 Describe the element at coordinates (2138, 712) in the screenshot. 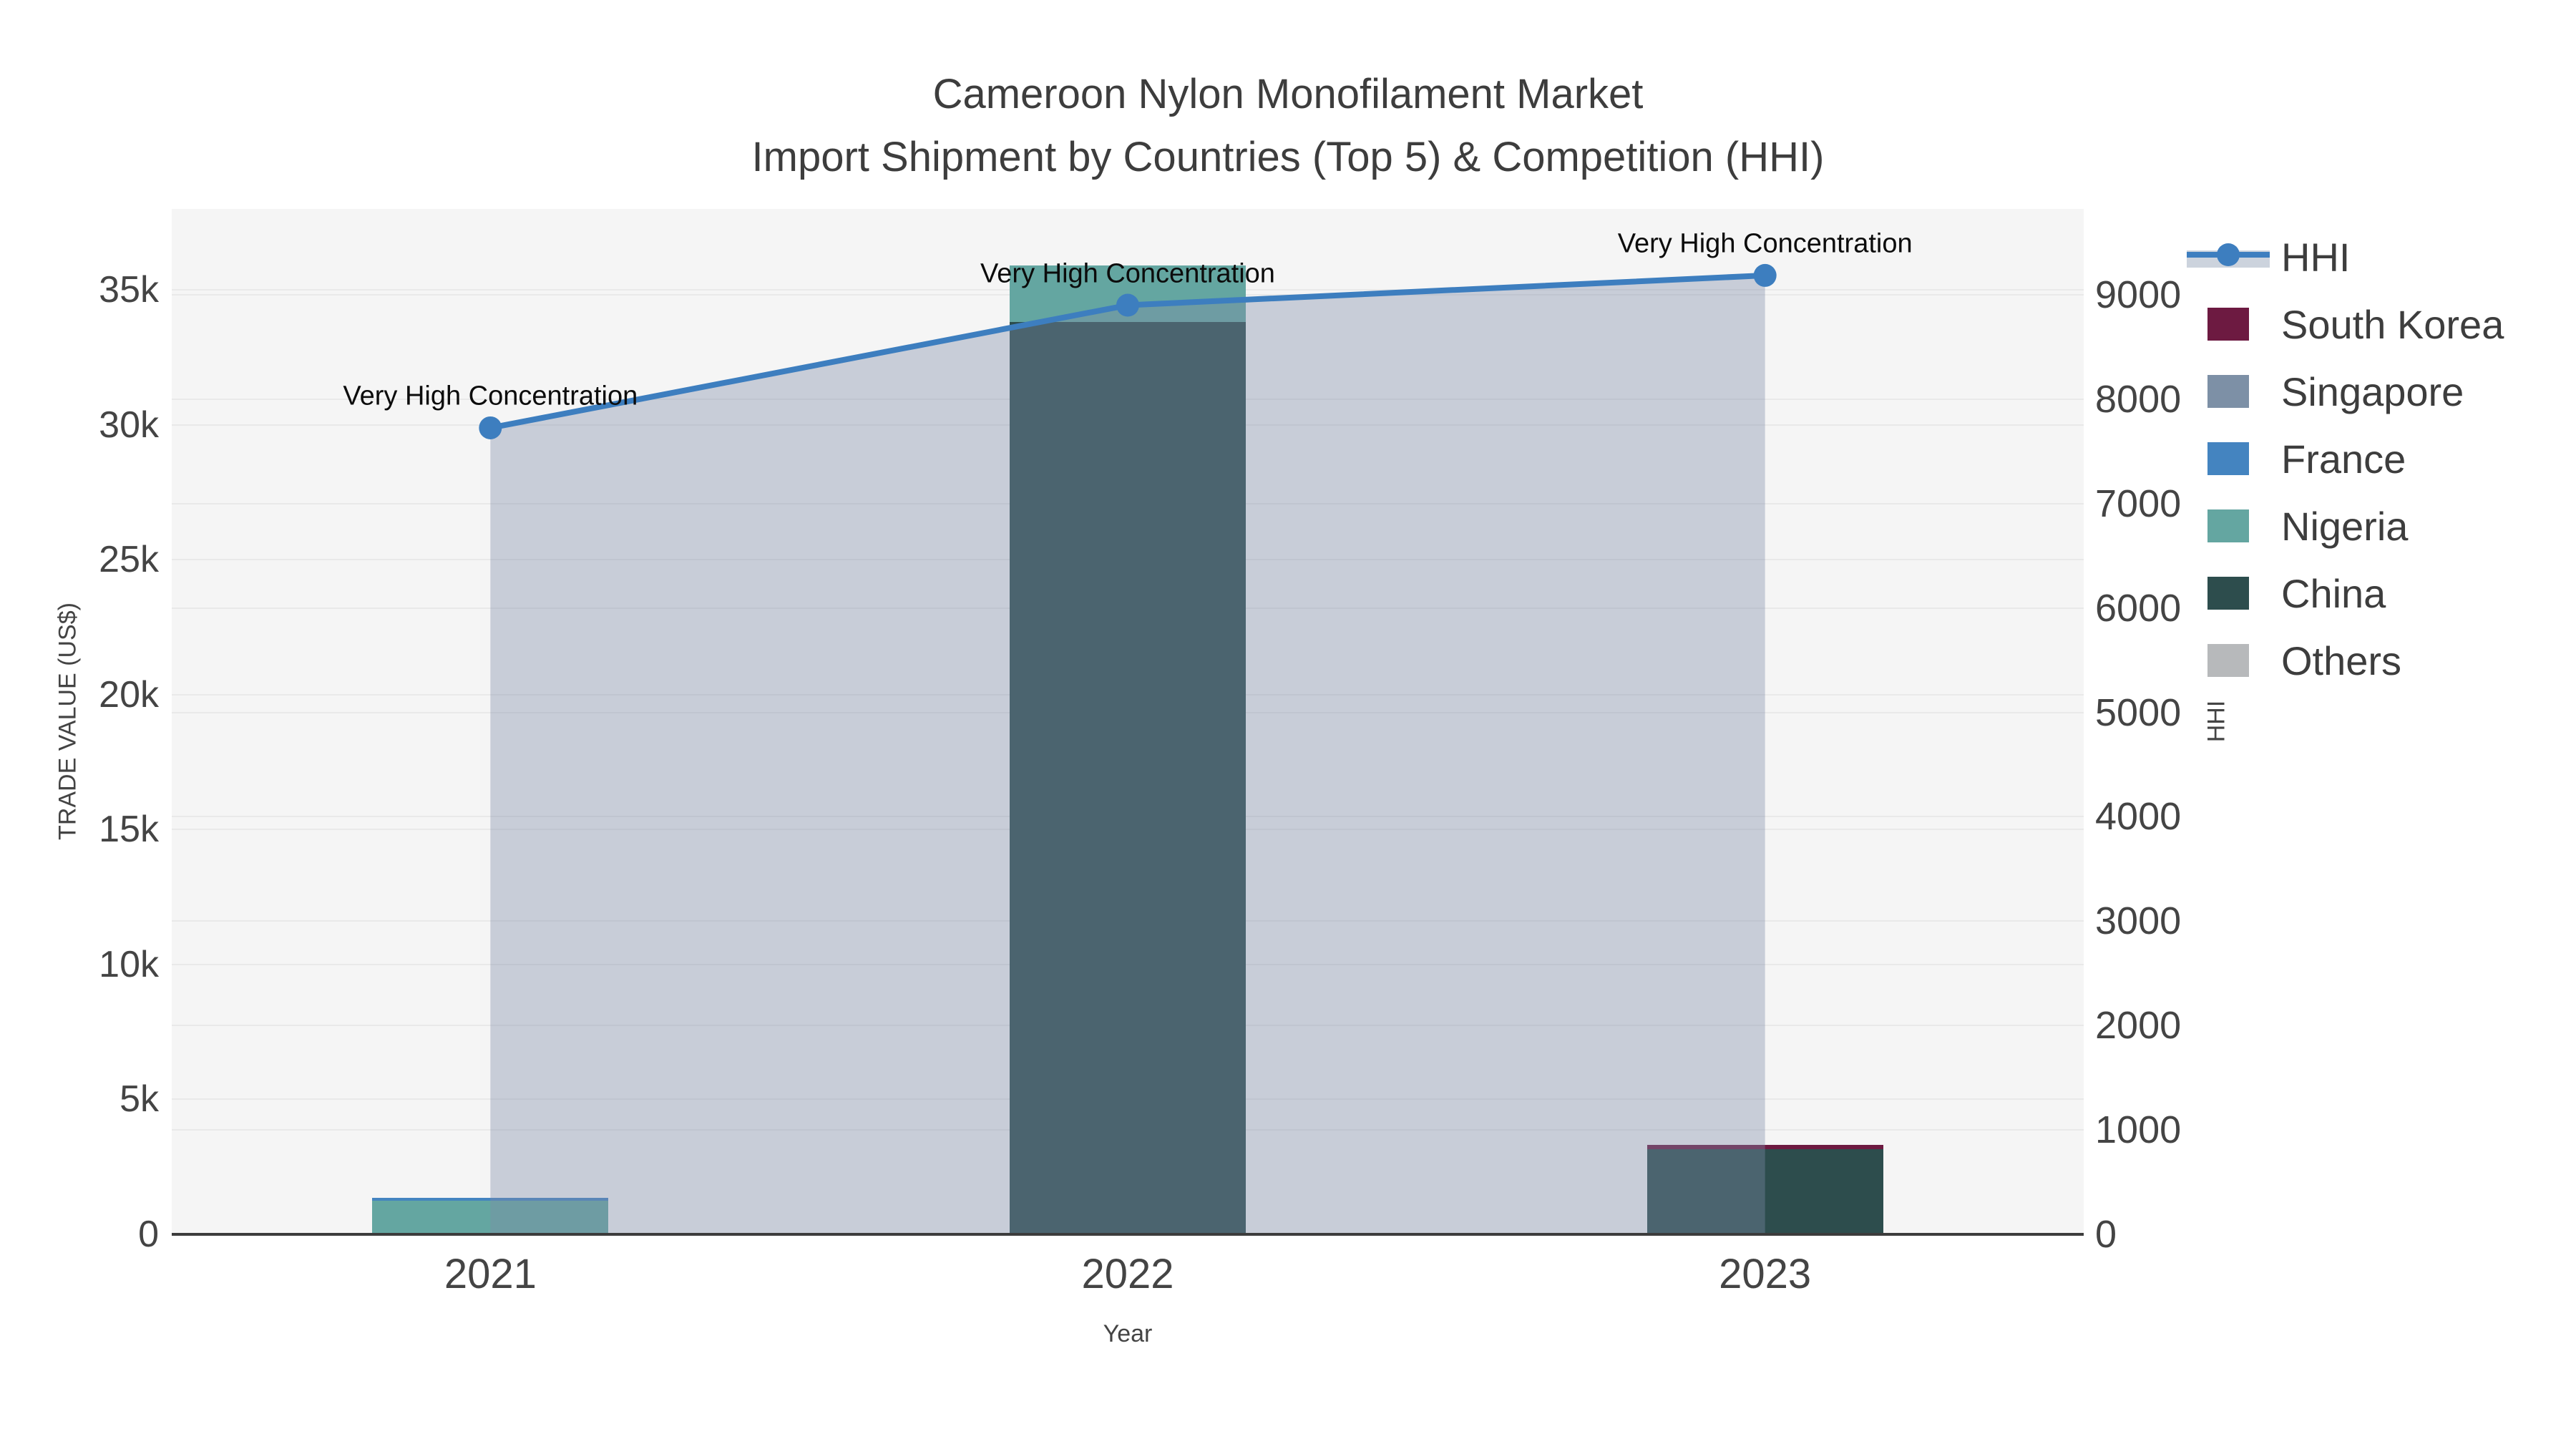

I see `y-right-tick-5000: 5000` at that location.